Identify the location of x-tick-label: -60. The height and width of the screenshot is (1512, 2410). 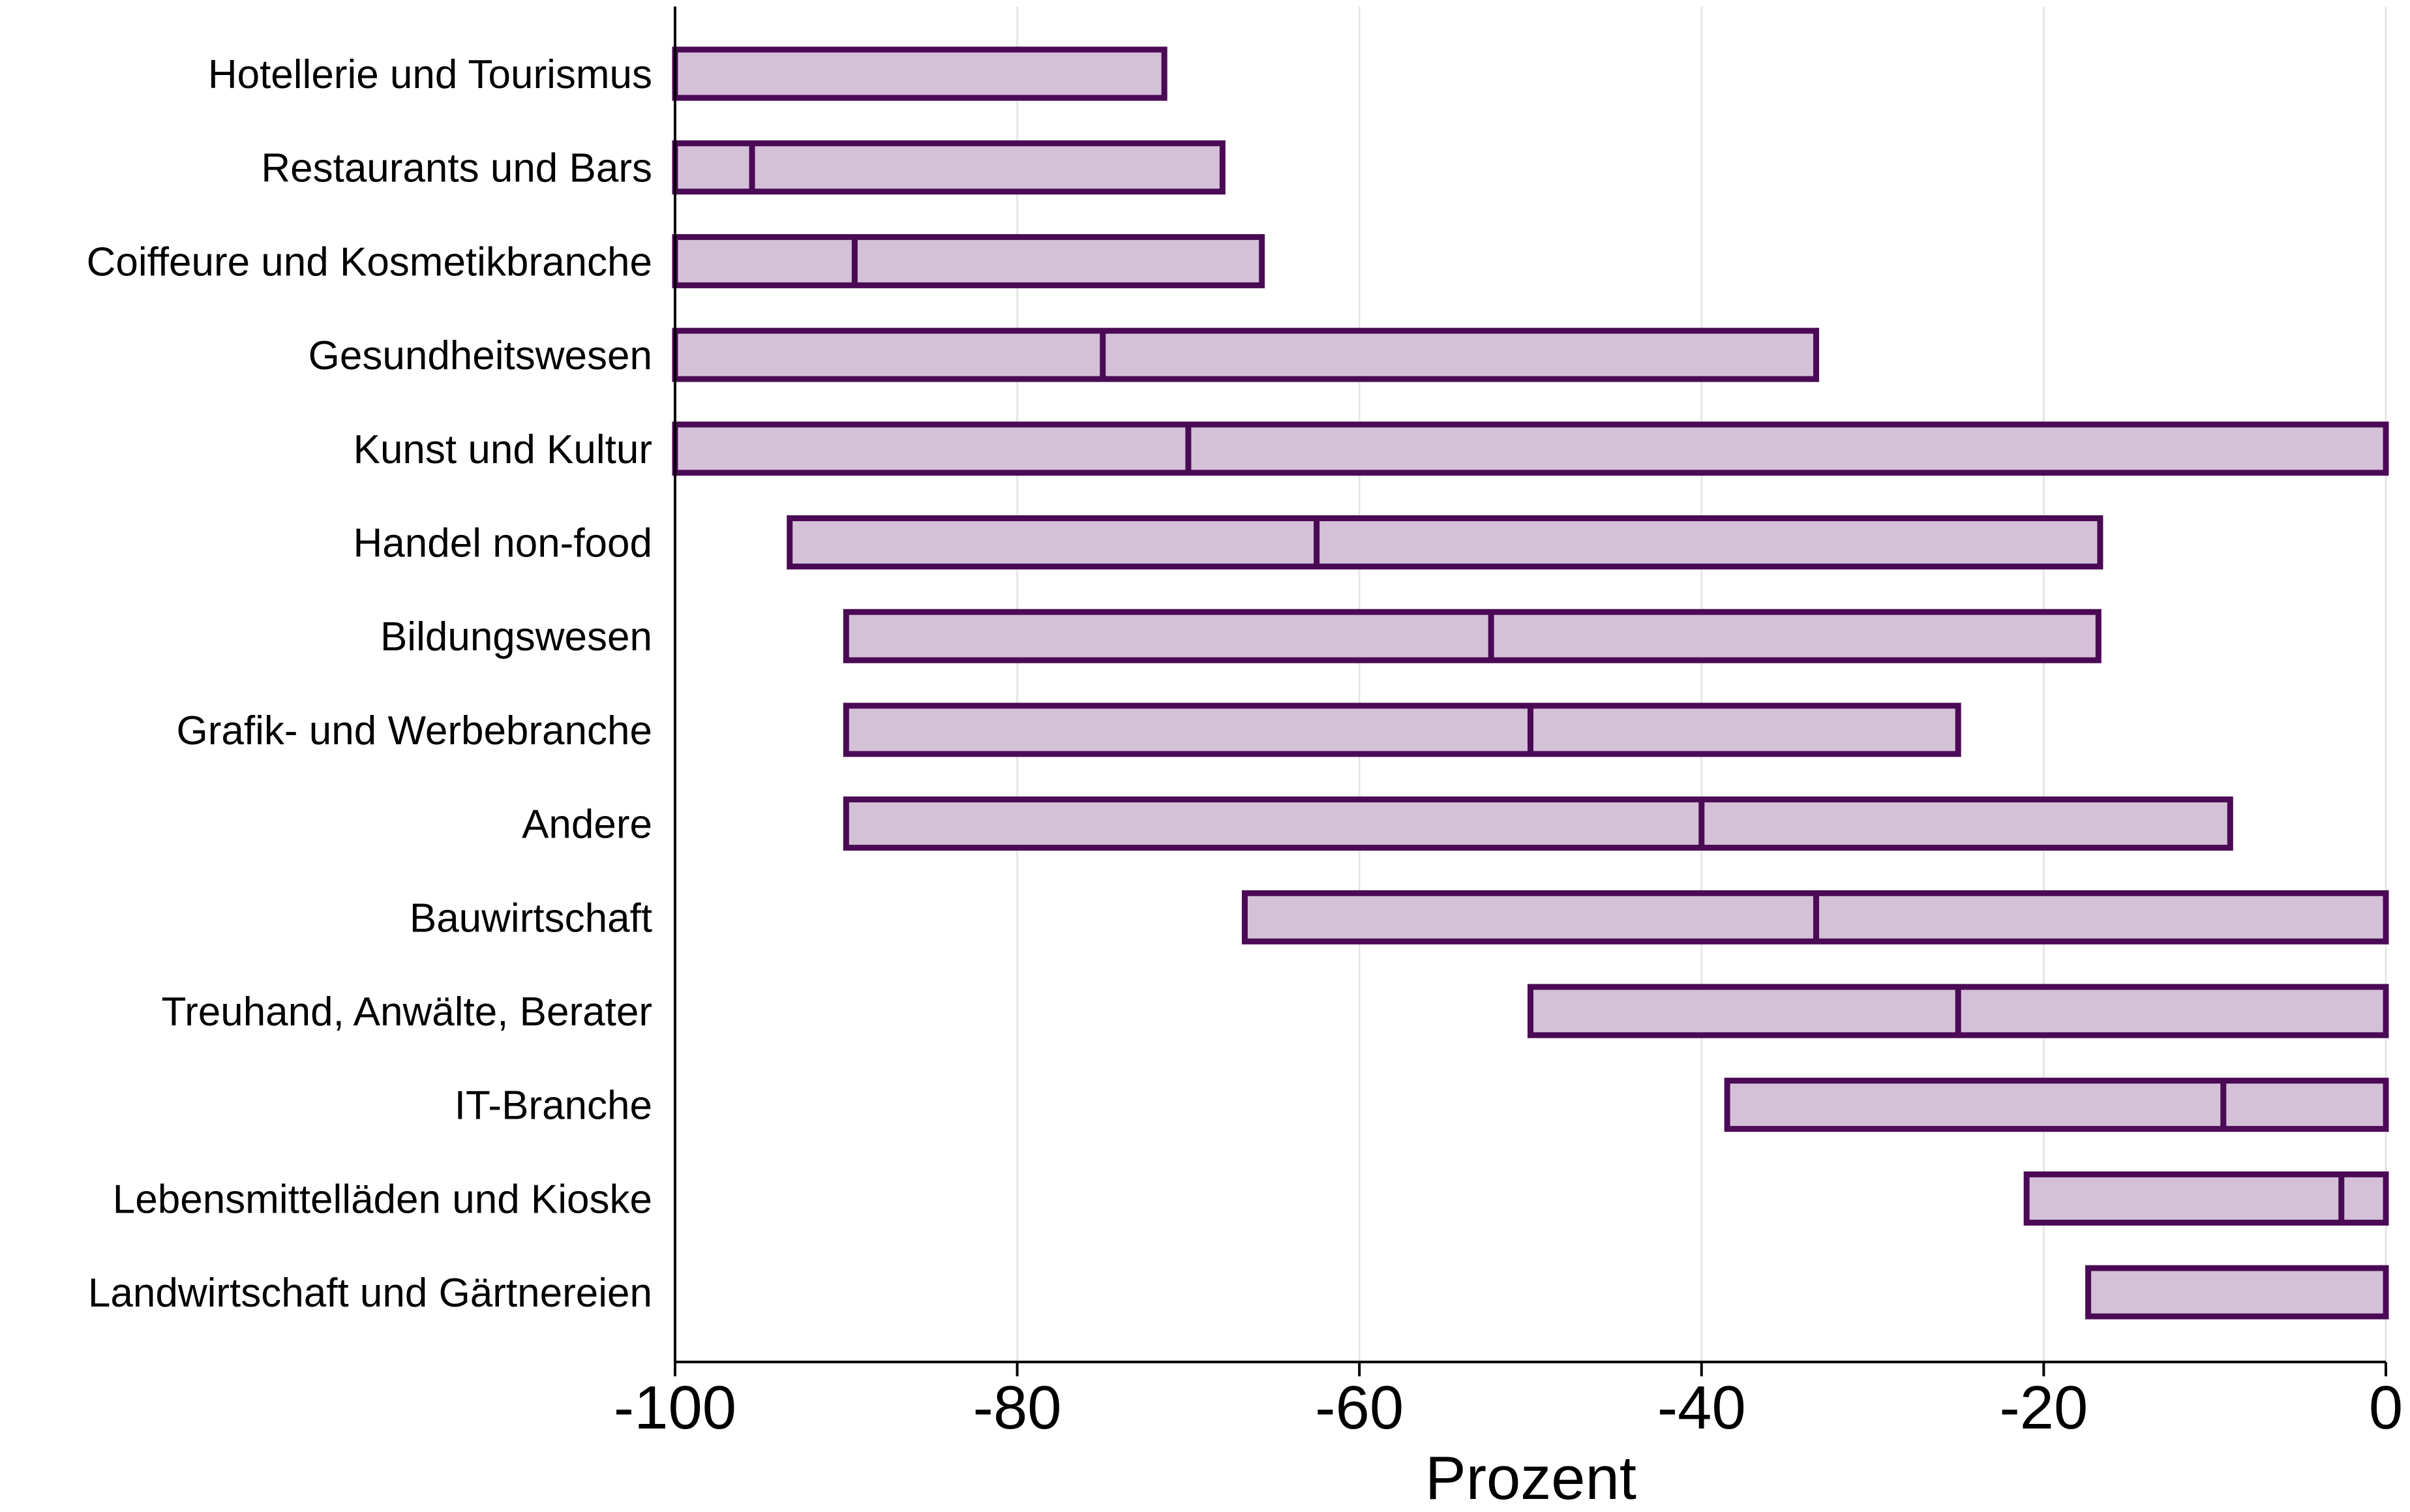
(1359, 1407).